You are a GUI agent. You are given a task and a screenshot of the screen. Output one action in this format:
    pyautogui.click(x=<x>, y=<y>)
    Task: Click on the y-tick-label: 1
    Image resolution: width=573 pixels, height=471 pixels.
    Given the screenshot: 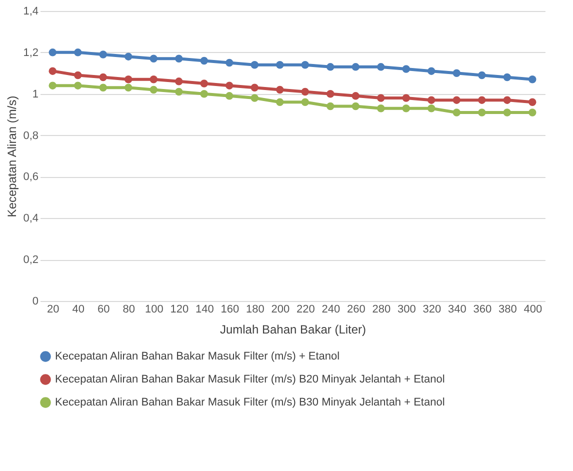 What is the action you would take?
    pyautogui.click(x=35, y=94)
    